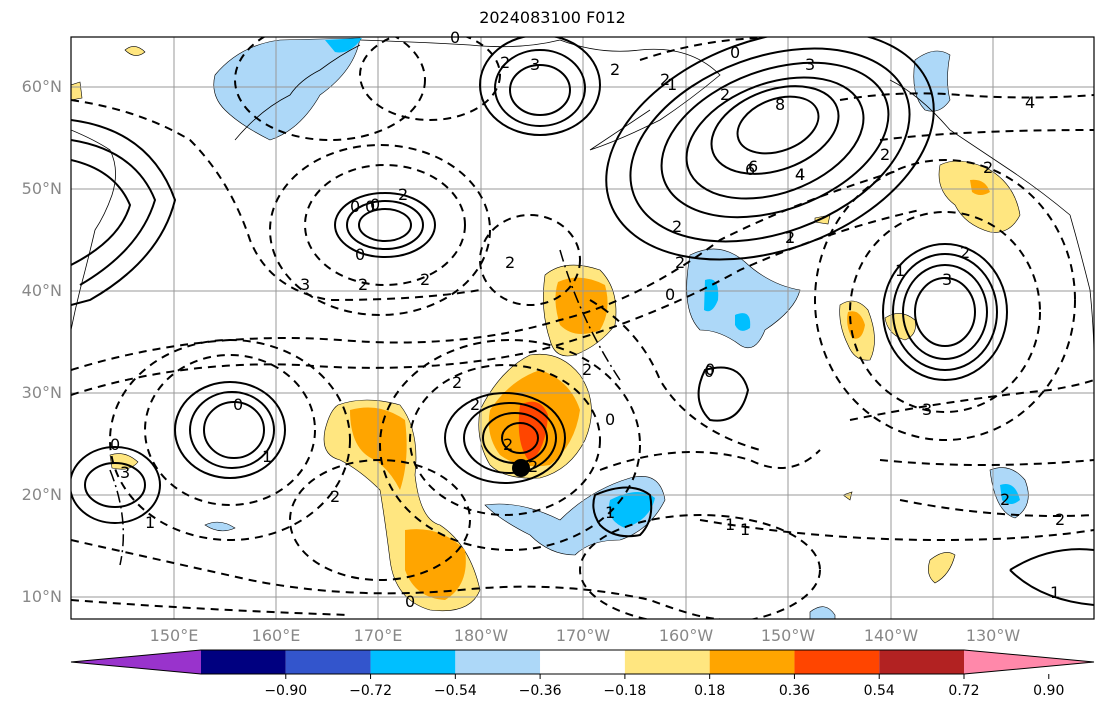 Image resolution: width=1105 pixels, height=712 pixels. What do you see at coordinates (41, 392) in the screenshot?
I see `lat-tick-label: 30°N` at bounding box center [41, 392].